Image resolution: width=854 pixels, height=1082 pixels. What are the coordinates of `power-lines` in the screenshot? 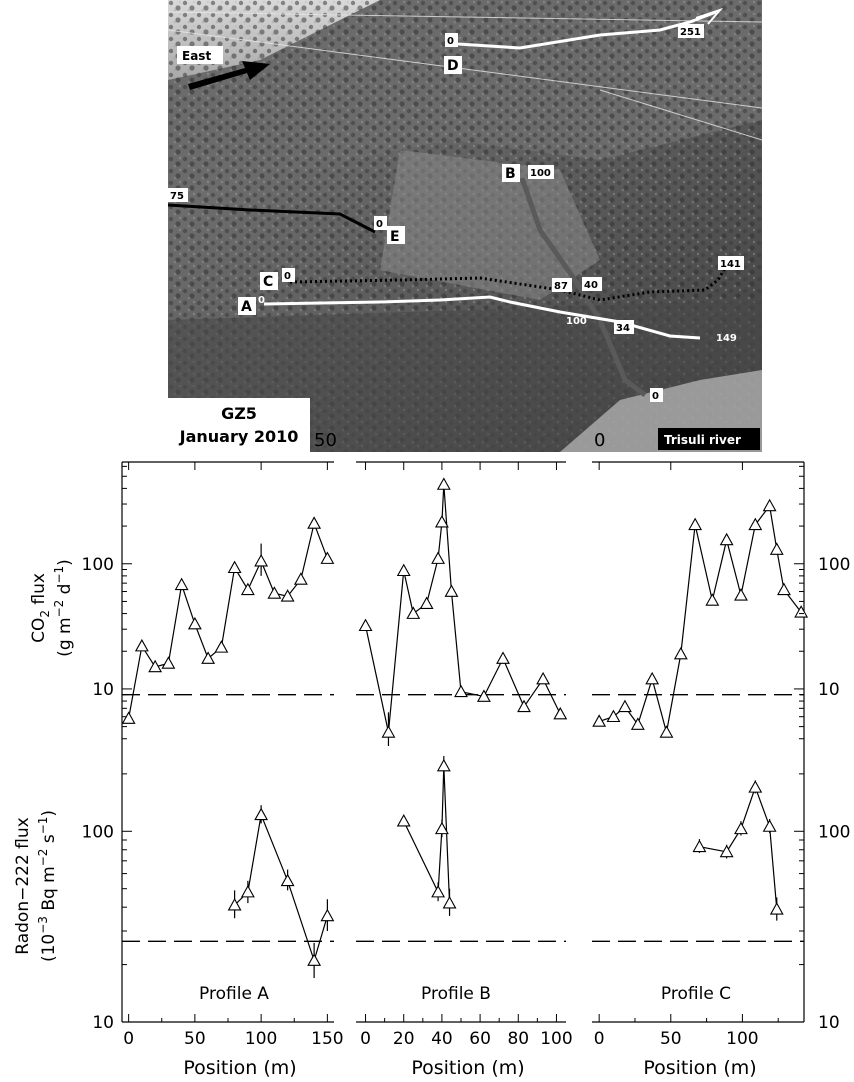 It's located at (465, 76).